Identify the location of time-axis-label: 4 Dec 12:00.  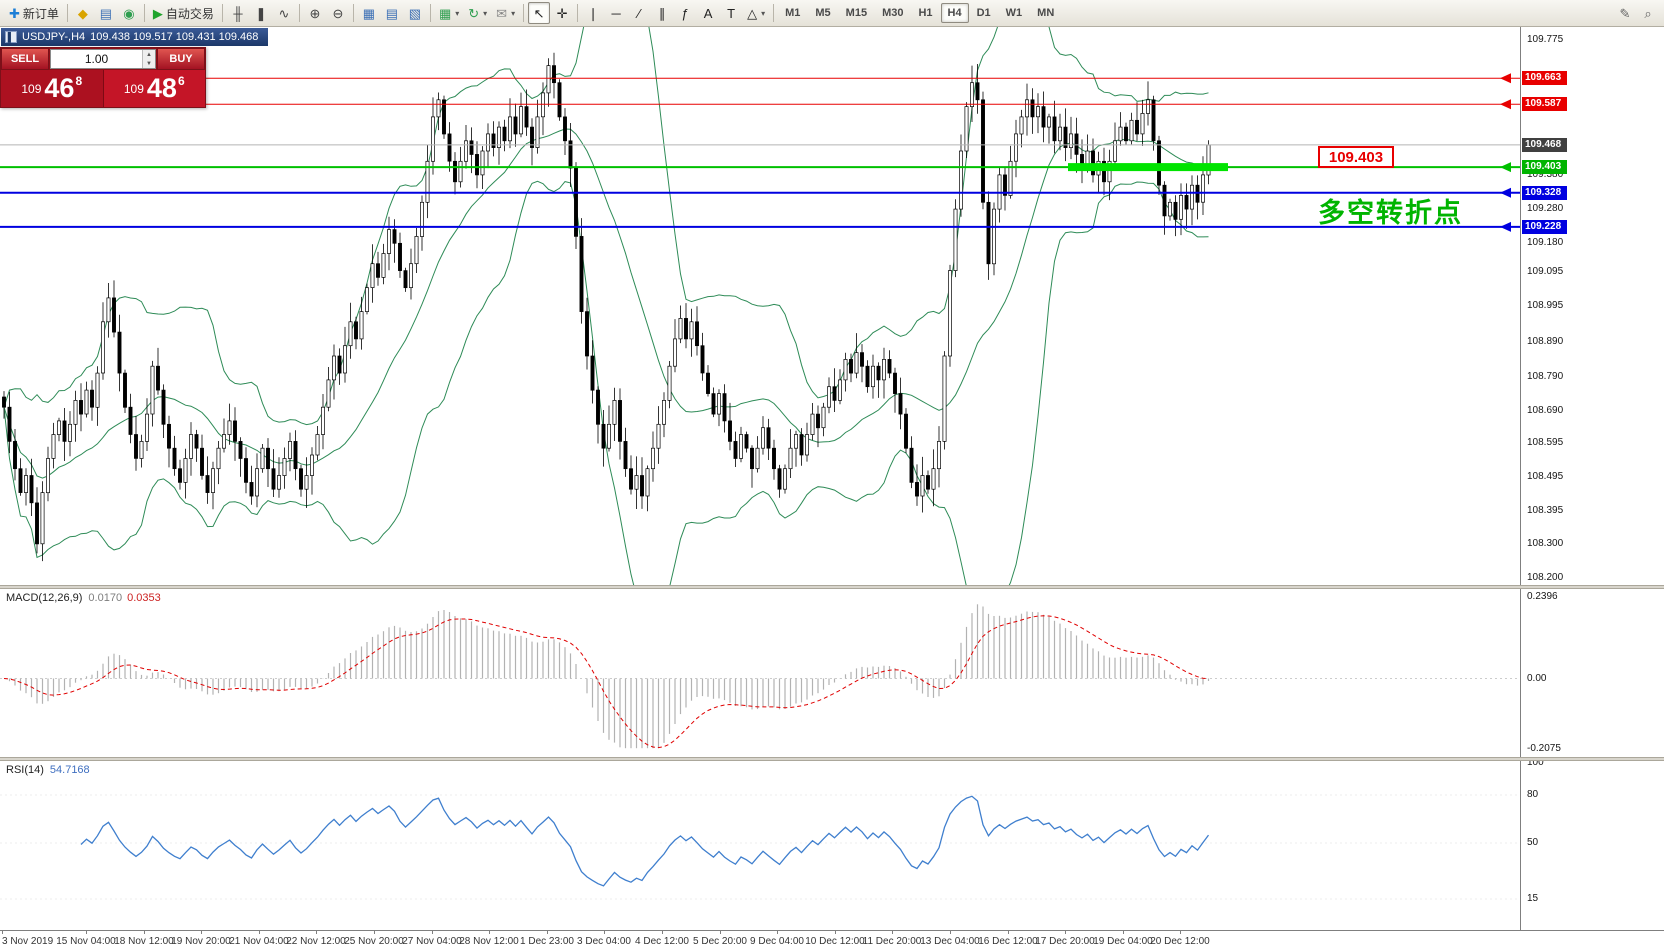
(662, 941).